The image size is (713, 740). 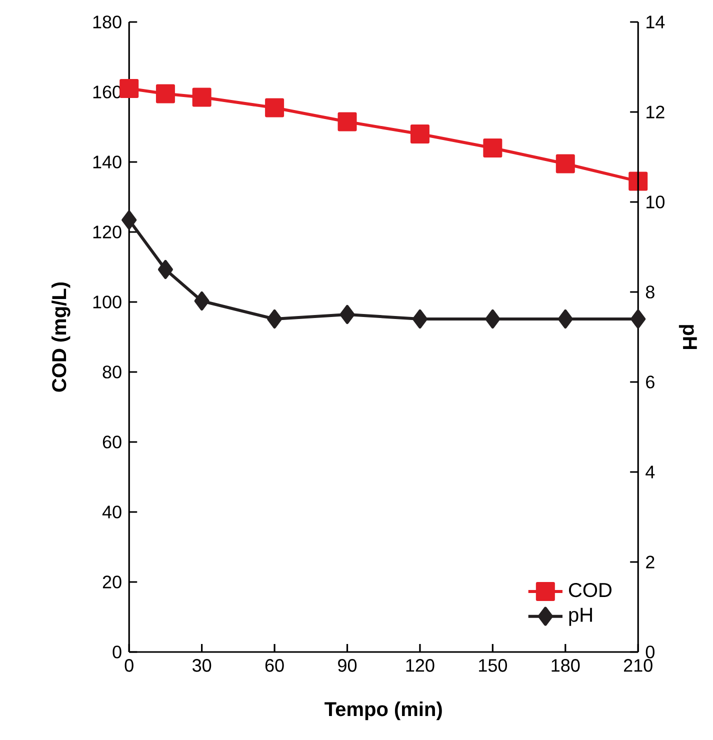 What do you see at coordinates (107, 162) in the screenshot?
I see `y-tick-label: 140` at bounding box center [107, 162].